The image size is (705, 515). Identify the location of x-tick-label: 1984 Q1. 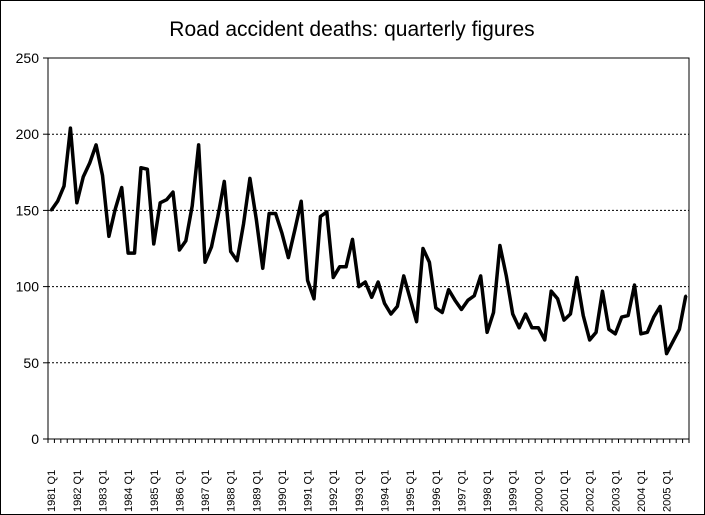
(129, 491).